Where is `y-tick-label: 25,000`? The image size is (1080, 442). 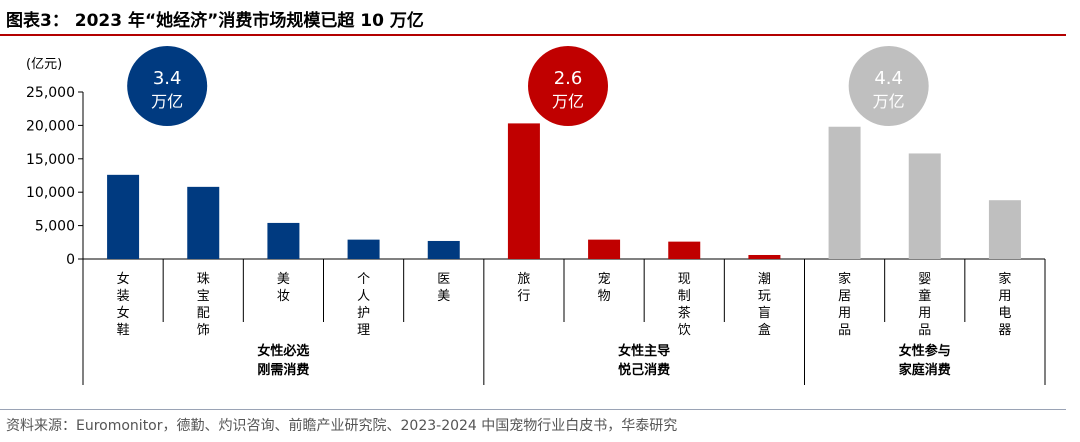 y-tick-label: 25,000 is located at coordinates (50, 93).